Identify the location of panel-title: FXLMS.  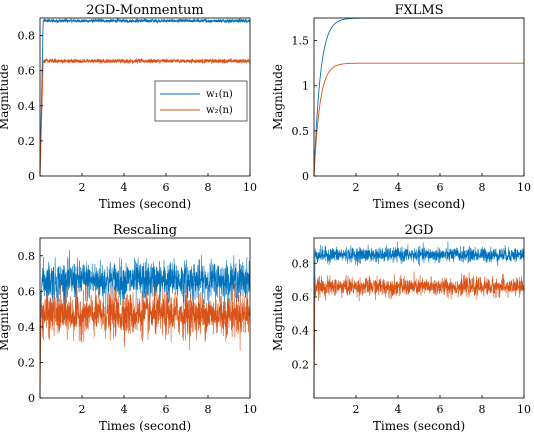
(418, 10).